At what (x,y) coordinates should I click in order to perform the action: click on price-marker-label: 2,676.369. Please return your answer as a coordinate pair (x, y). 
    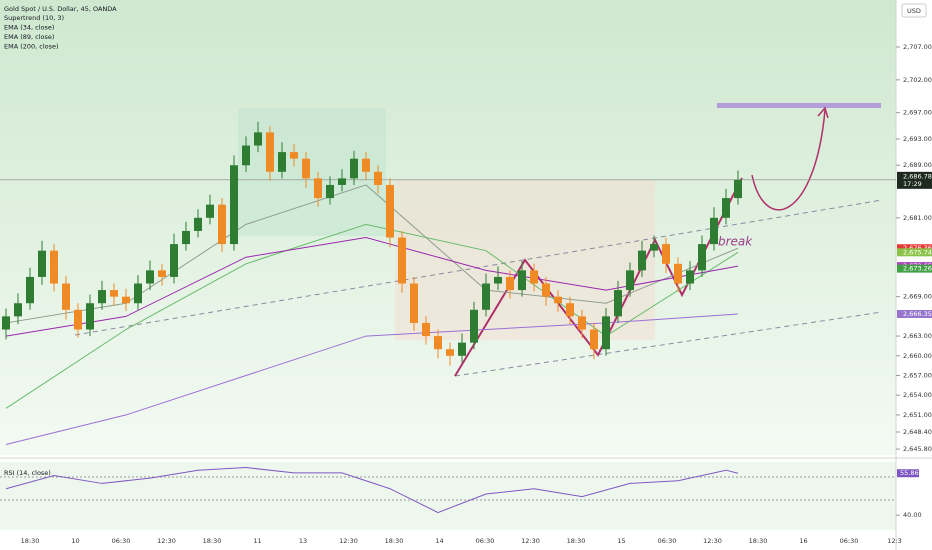
    Looking at the image, I should click on (917, 248).